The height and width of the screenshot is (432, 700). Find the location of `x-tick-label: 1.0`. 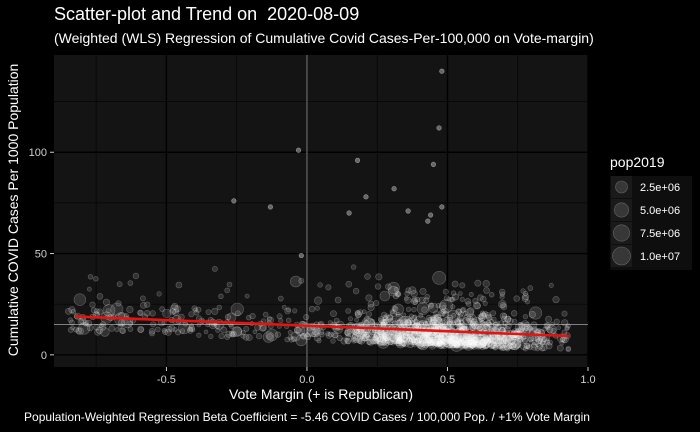

x-tick-label: 1.0 is located at coordinates (587, 380).